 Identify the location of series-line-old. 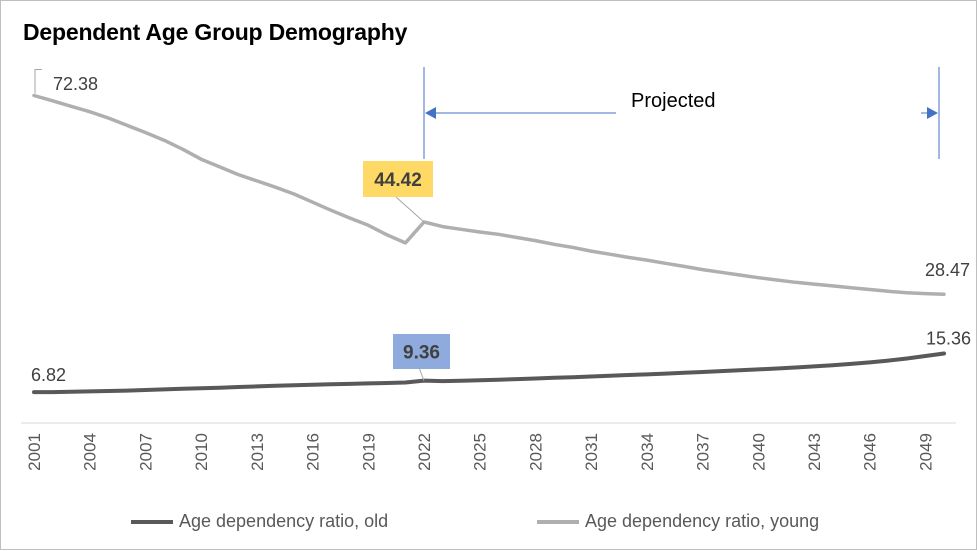
(489, 373).